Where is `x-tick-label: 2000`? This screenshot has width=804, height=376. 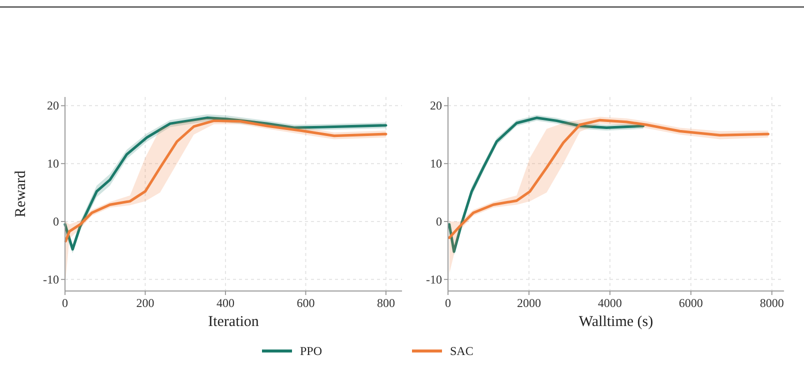
x-tick-label: 2000 is located at coordinates (528, 303).